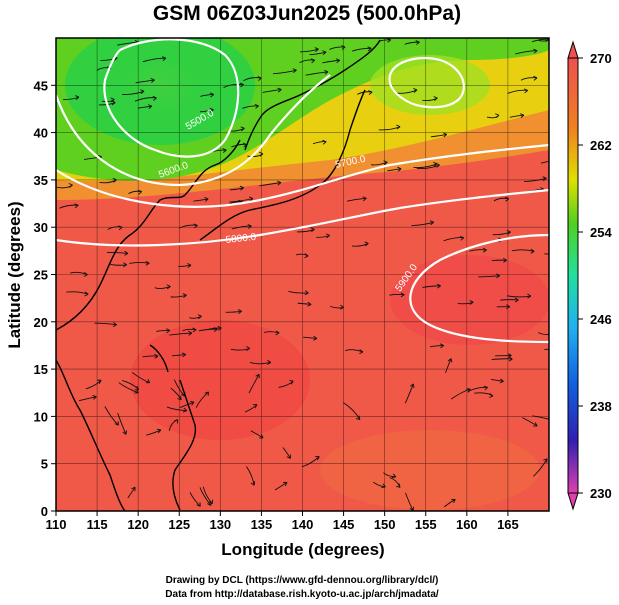  Describe the element at coordinates (601, 58) in the screenshot. I see `colorbar-tick-label: 270` at that location.